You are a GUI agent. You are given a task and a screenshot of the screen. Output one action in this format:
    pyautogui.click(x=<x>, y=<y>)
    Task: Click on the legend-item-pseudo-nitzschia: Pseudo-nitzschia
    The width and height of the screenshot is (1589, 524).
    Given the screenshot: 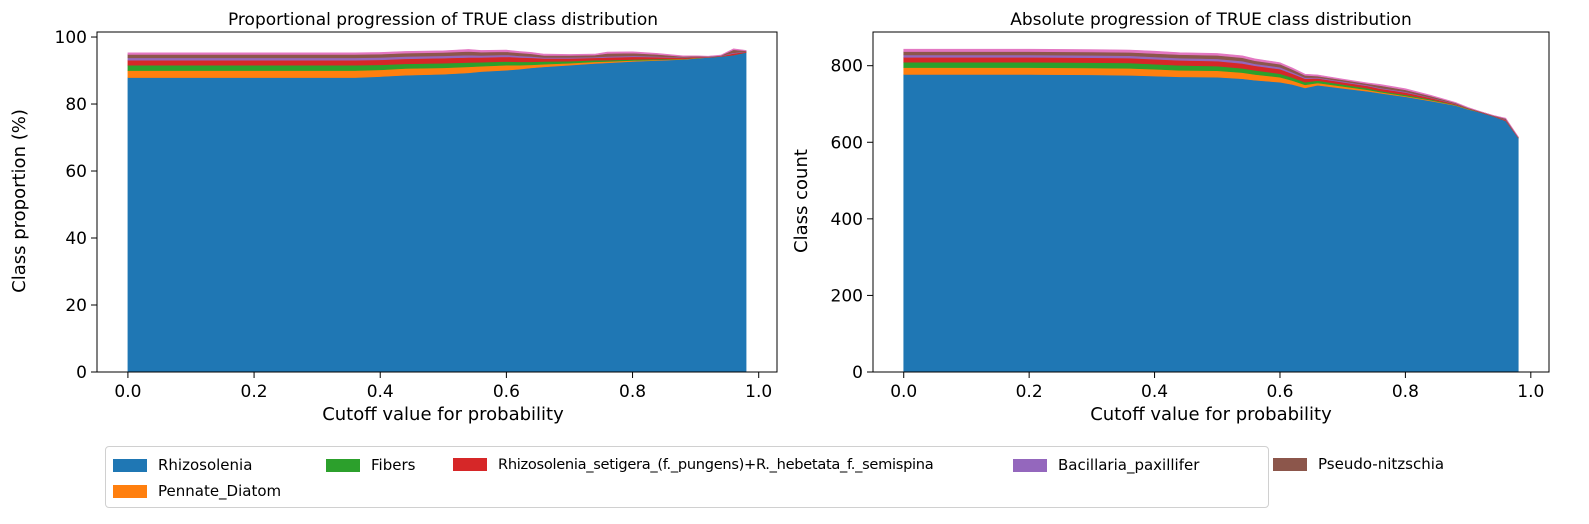 What is the action you would take?
    pyautogui.click(x=1358, y=464)
    